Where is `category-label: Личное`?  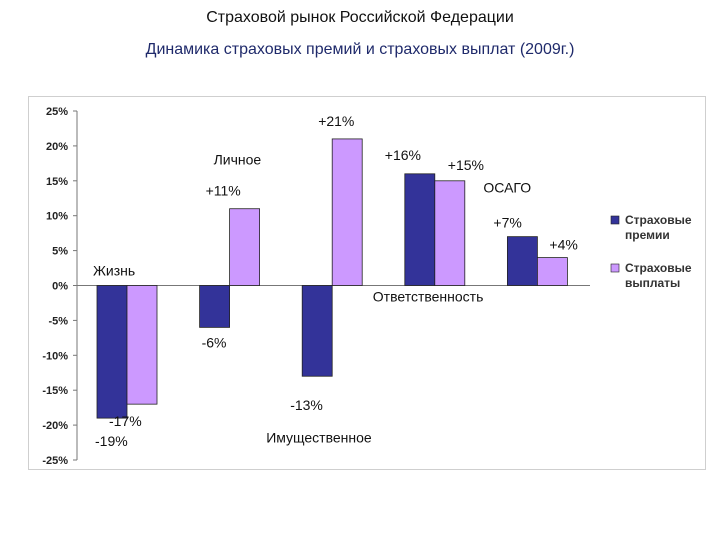 category-label: Личное is located at coordinates (238, 160).